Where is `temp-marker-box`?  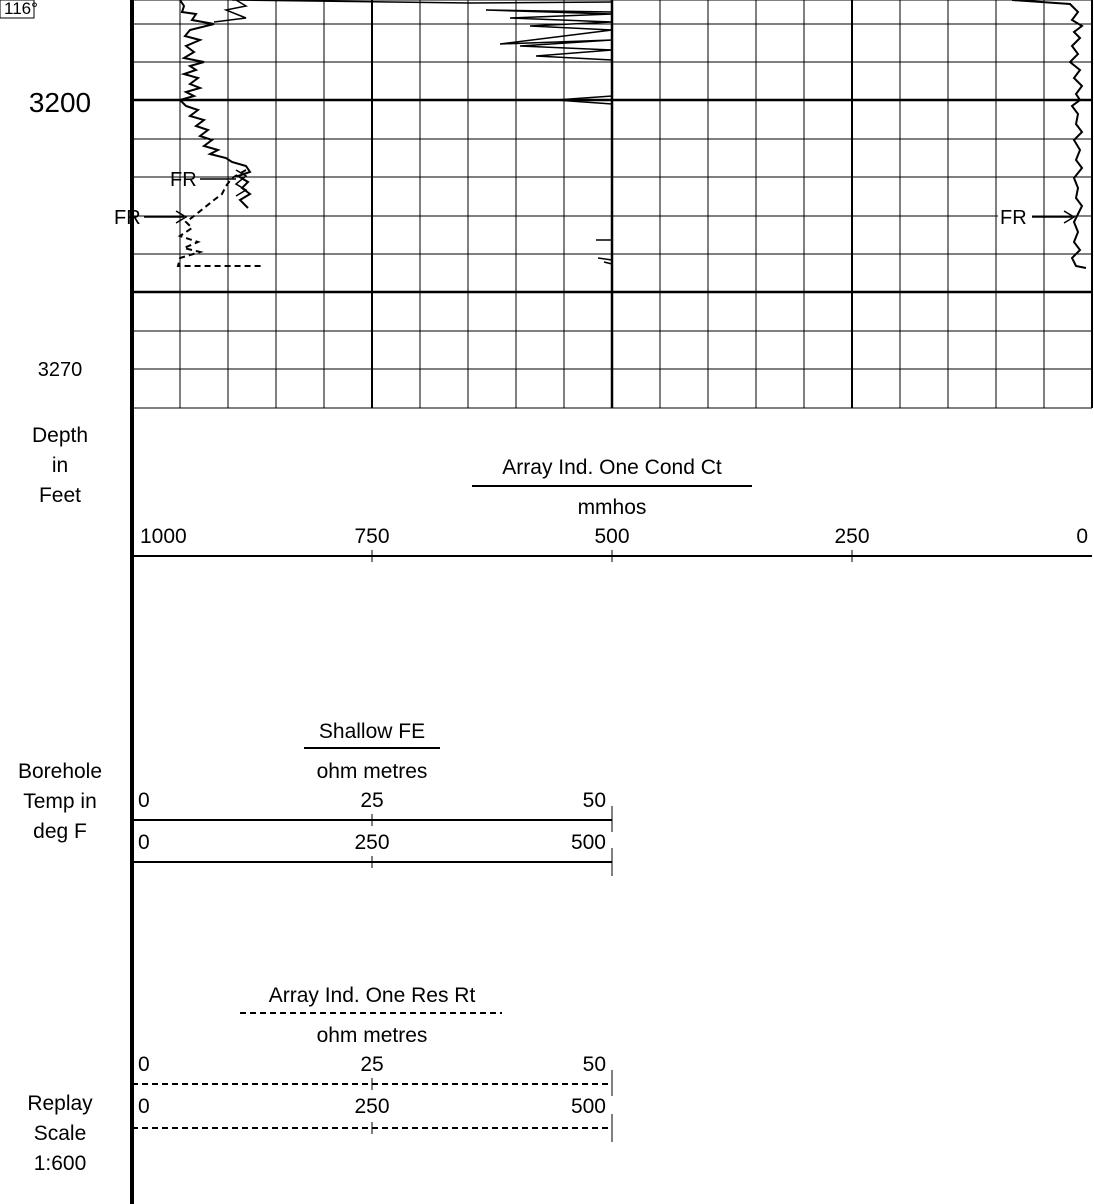
temp-marker-box is located at coordinates (17, 9).